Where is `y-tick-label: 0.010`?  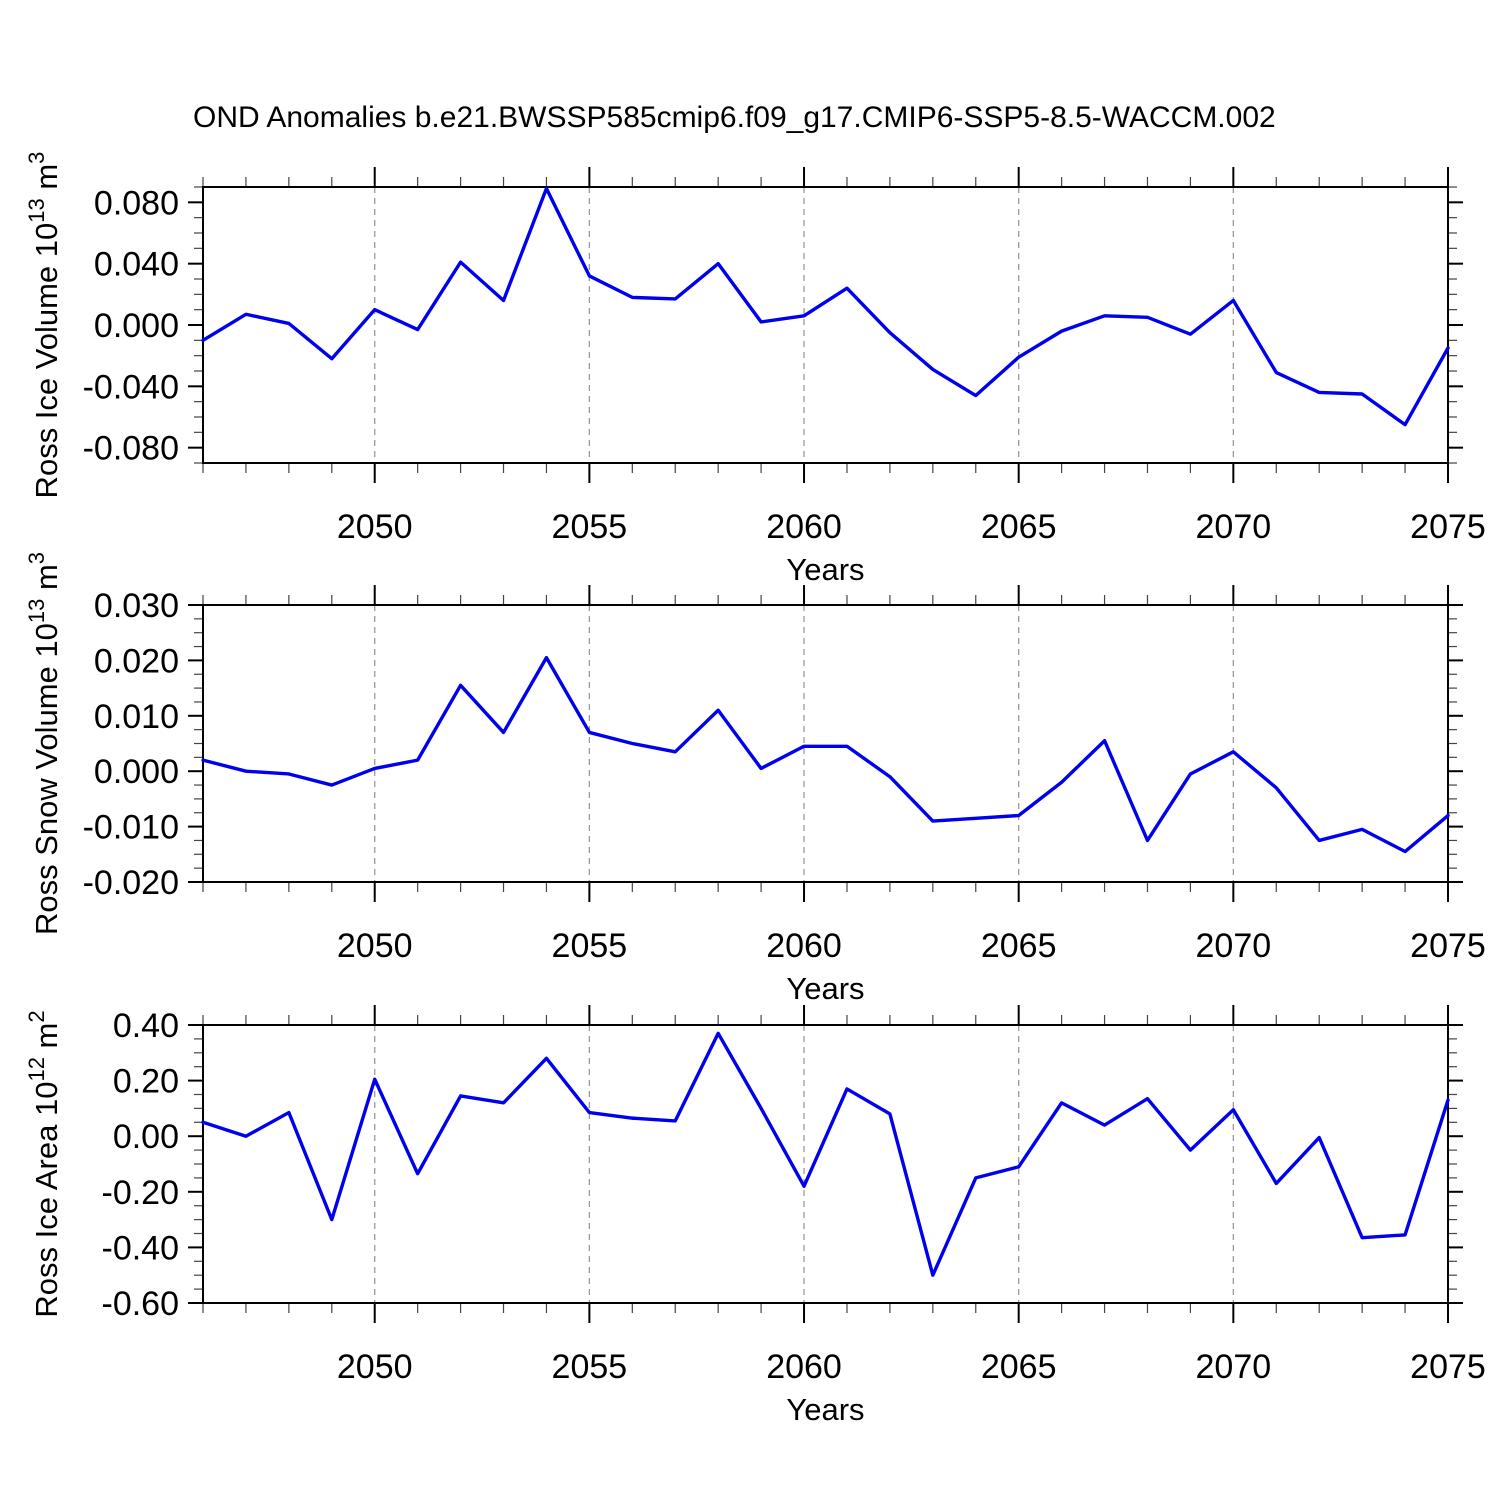
y-tick-label: 0.010 is located at coordinates (136, 717).